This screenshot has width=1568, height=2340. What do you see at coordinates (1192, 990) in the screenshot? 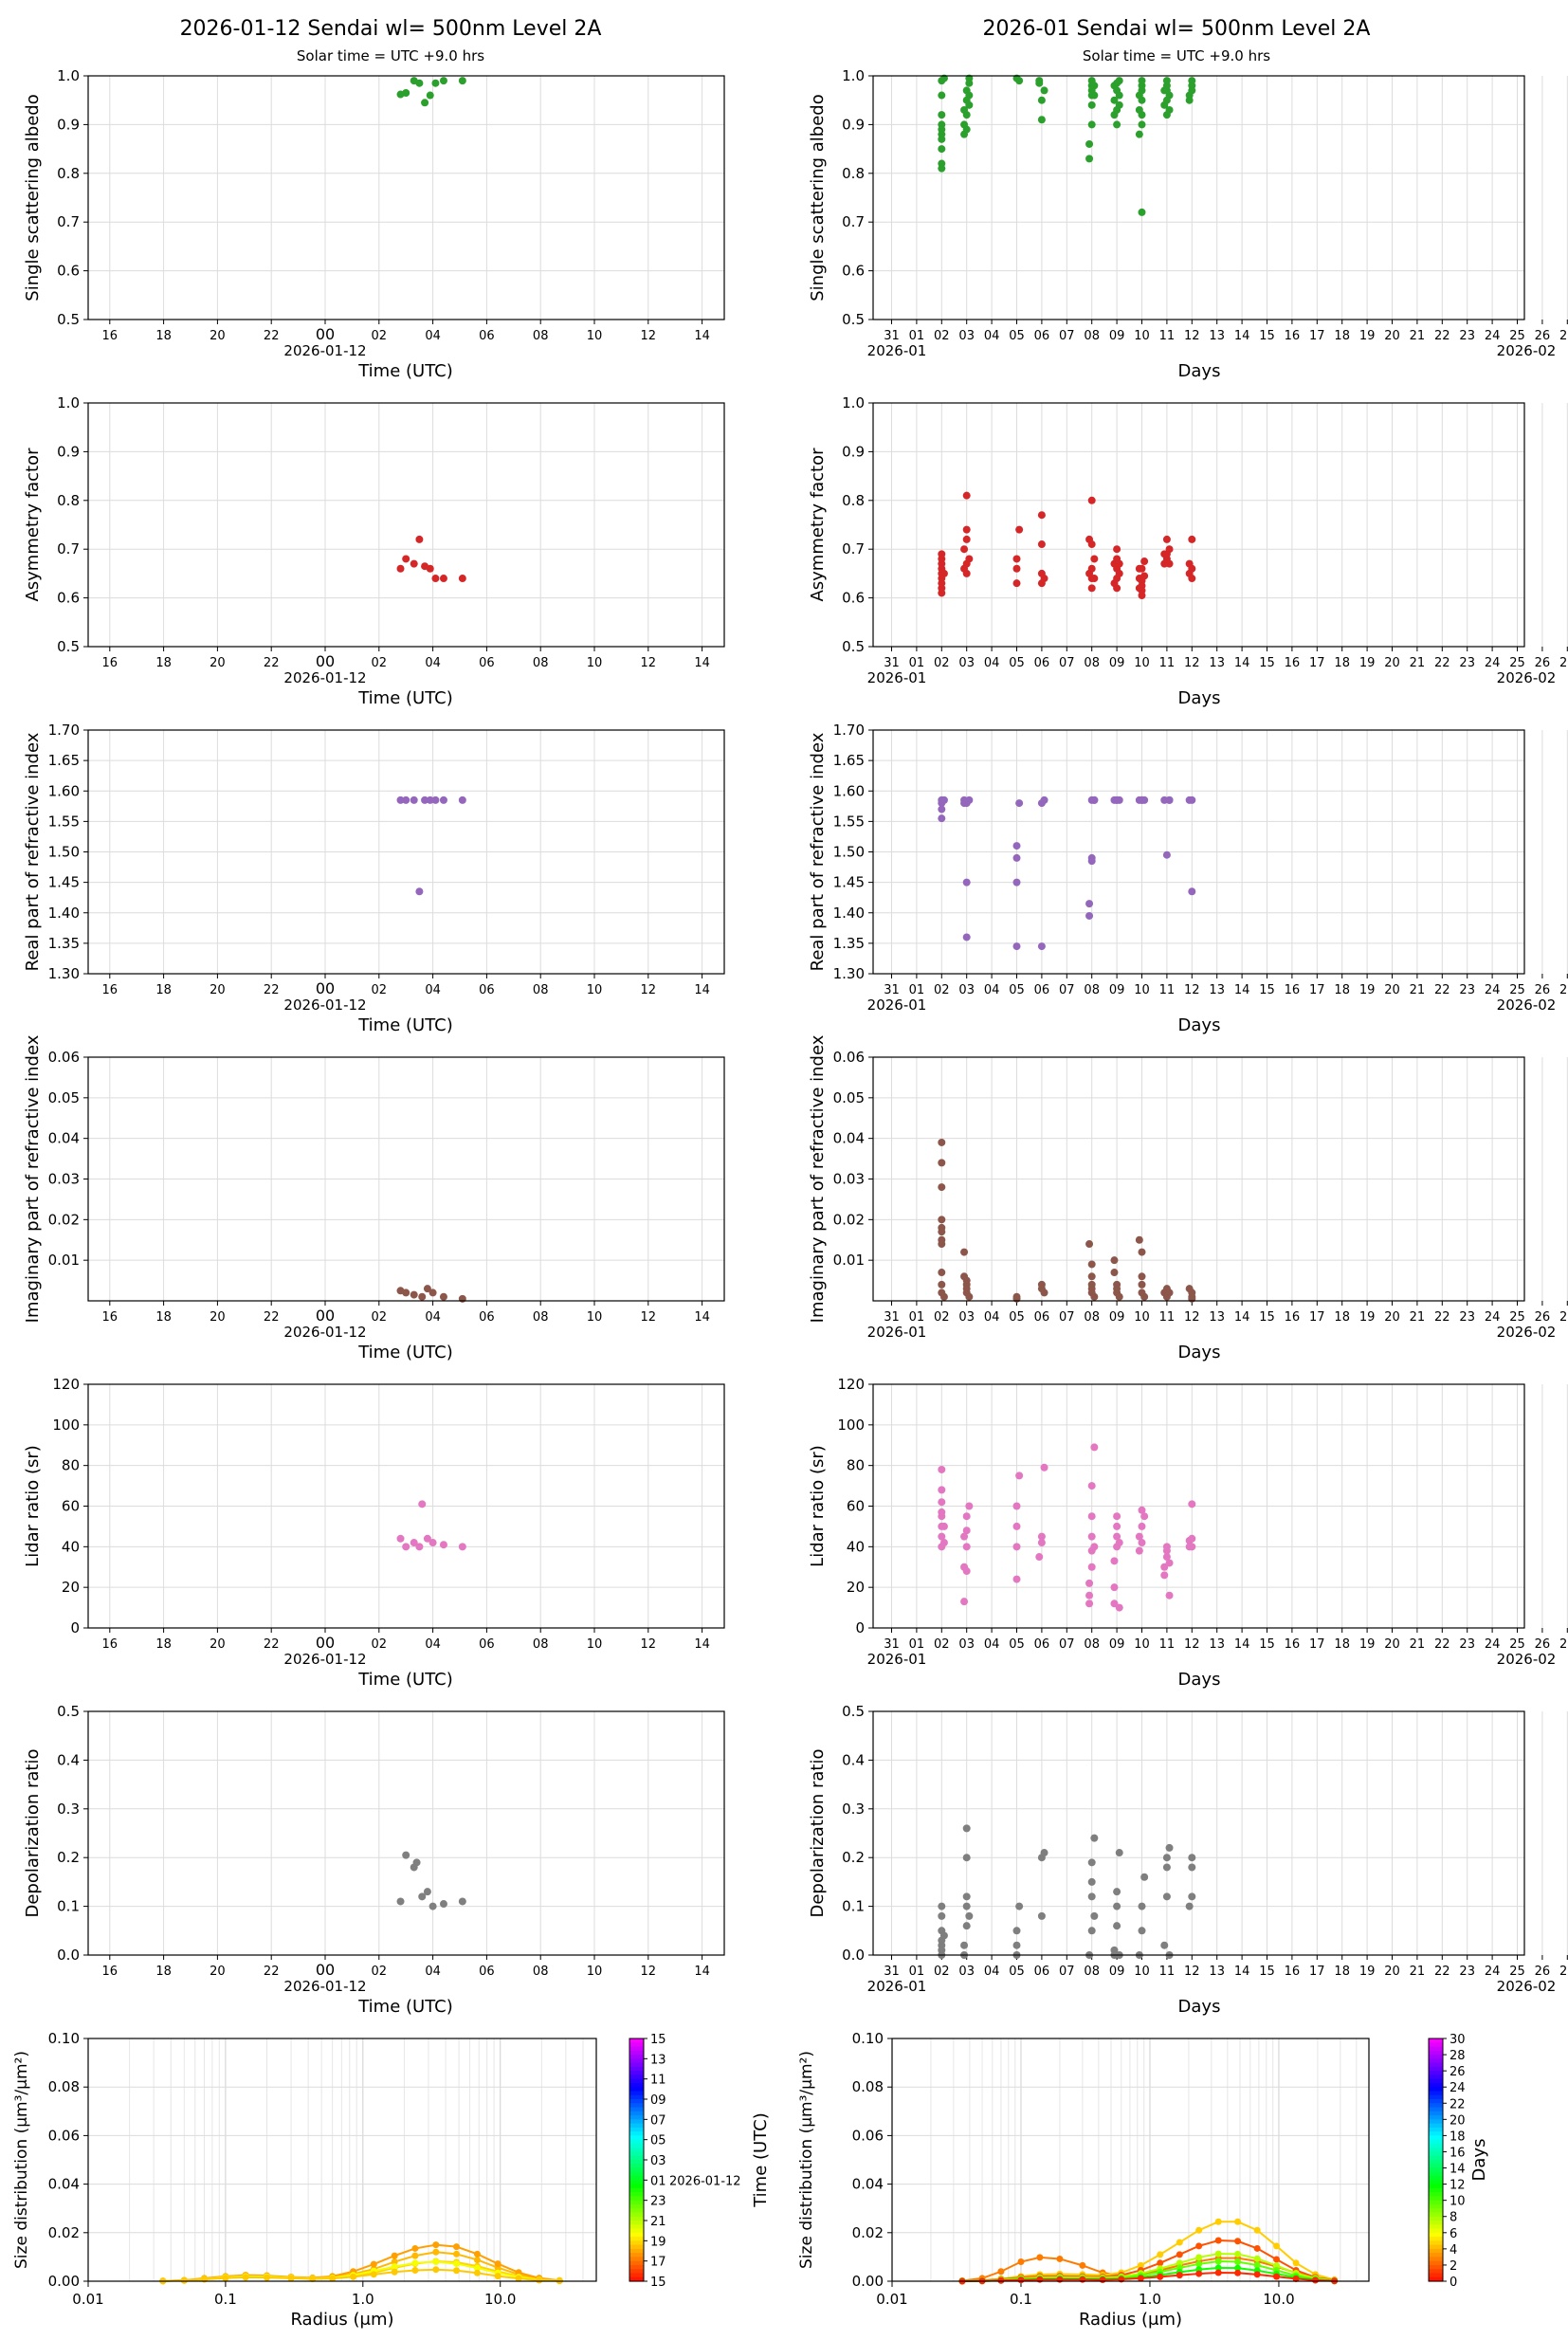
I see `month-xtick-label: 12` at bounding box center [1192, 990].